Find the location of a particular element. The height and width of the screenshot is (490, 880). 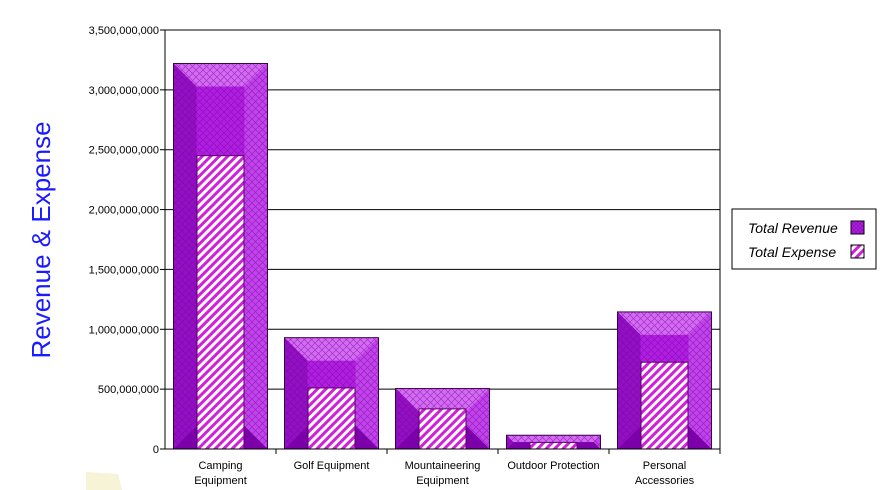

legend-swatch-total-expense is located at coordinates (857, 251).